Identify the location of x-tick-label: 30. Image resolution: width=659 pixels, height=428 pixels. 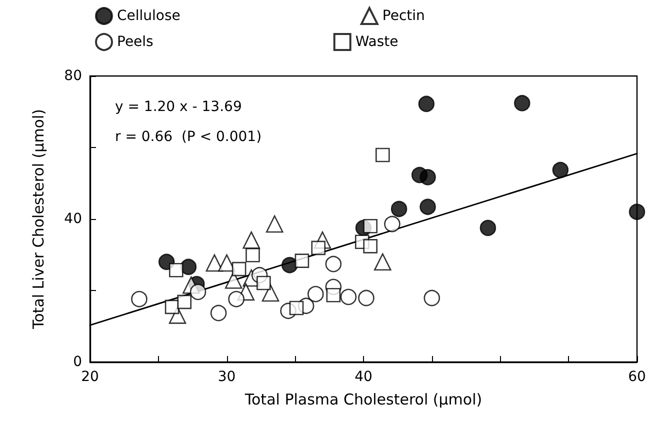
(227, 377).